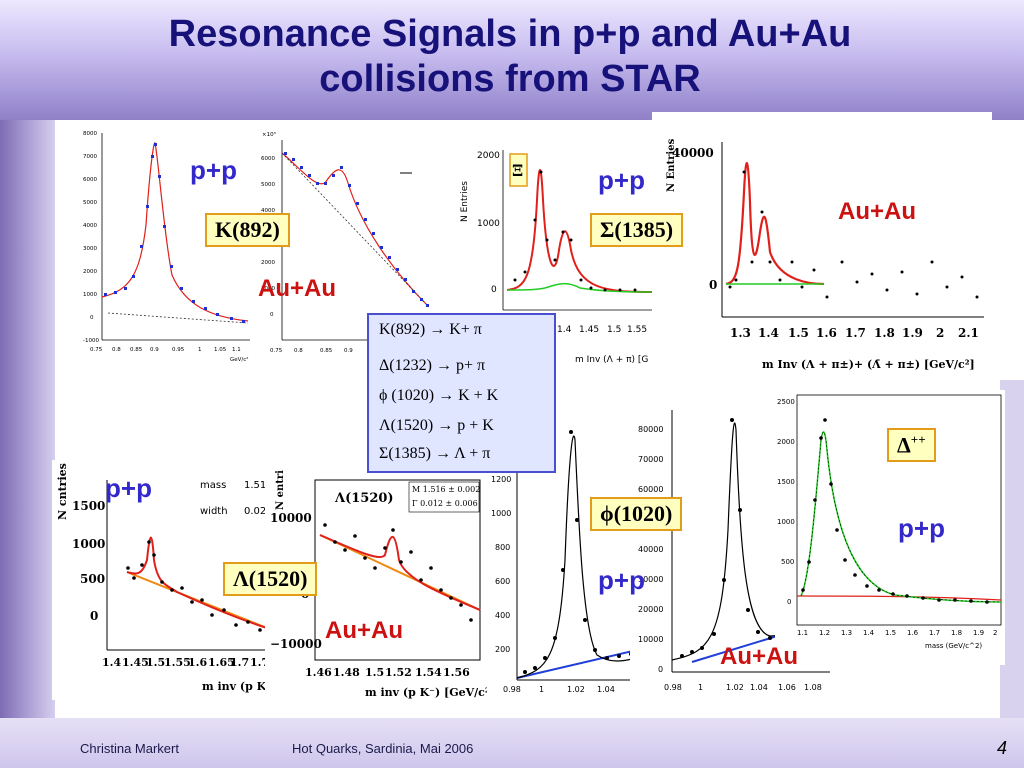  What do you see at coordinates (346, 672) in the screenshot?
I see `svg-text: 1.48` at bounding box center [346, 672].